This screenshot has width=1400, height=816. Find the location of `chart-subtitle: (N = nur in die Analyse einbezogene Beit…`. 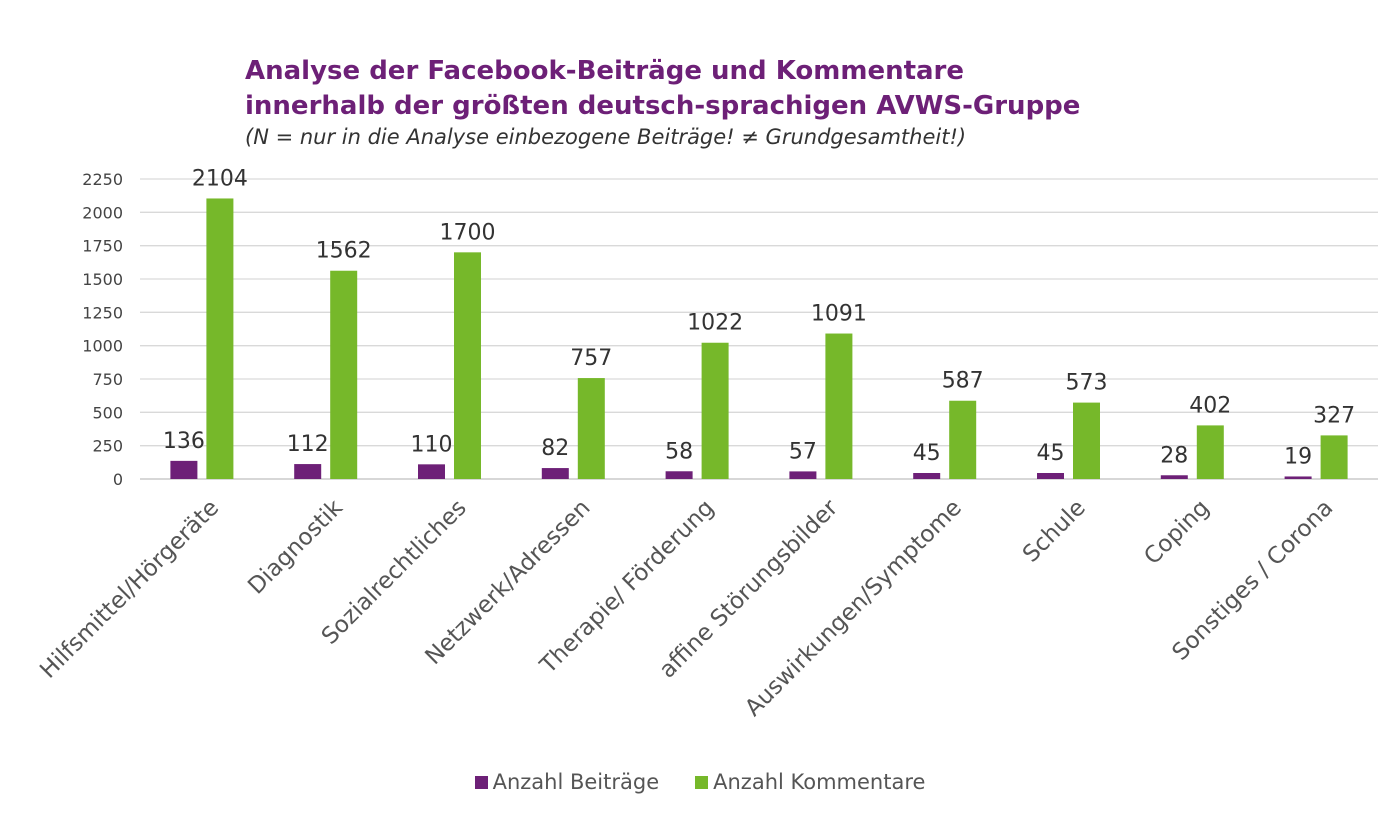

chart-subtitle: (N = nur in die Analyse einbezogene Beit… is located at coordinates (606, 137).